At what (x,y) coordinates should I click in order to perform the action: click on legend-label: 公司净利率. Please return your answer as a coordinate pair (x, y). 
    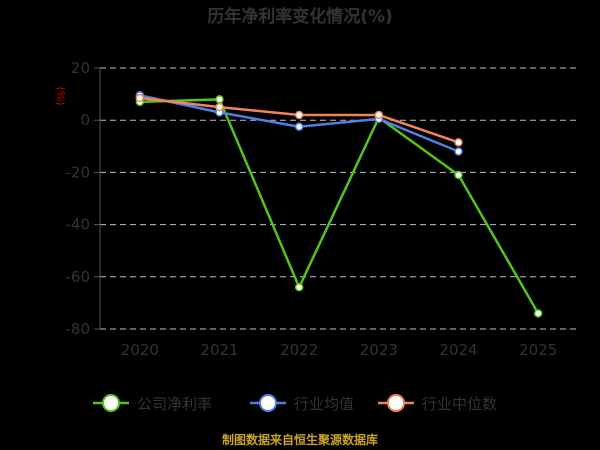
    Looking at the image, I should click on (174, 404).